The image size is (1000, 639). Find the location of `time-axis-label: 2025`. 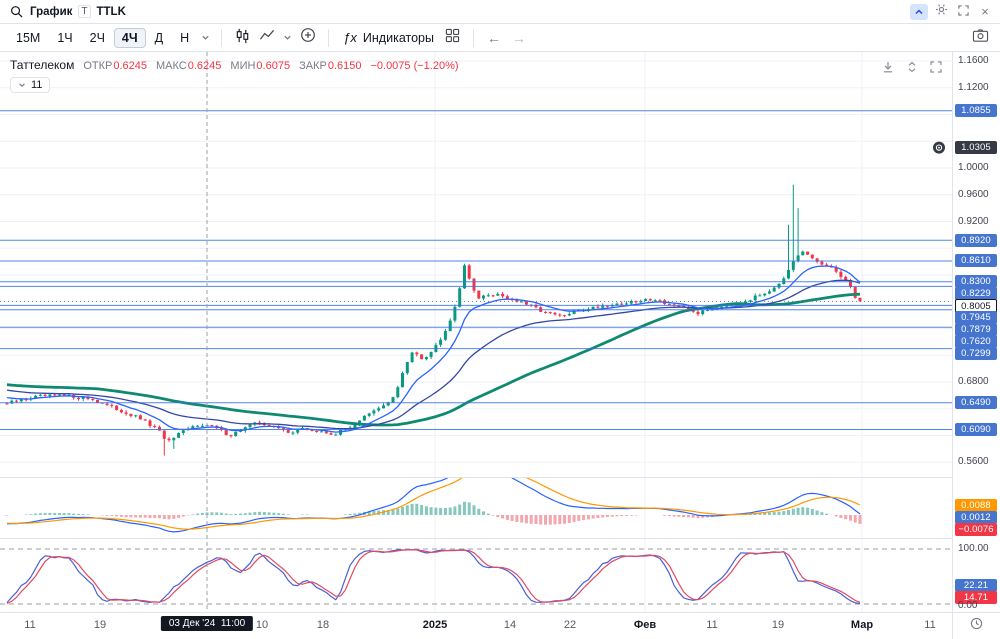

time-axis-label: 2025 is located at coordinates (435, 625).